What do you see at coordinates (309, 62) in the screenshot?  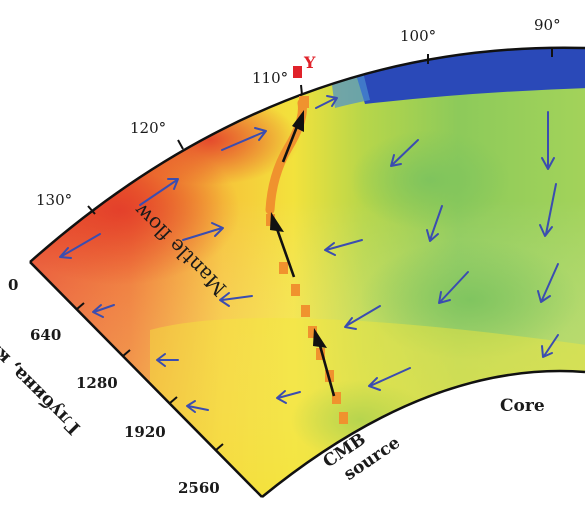 I see `y-marker-label: Y` at bounding box center [309, 62].